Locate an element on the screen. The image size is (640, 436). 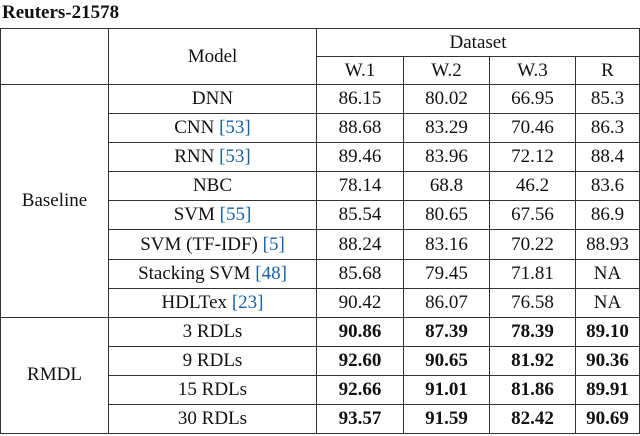
data-row: 30 RDLs 93.57 91.59 82.42 90.69 is located at coordinates (320, 419).